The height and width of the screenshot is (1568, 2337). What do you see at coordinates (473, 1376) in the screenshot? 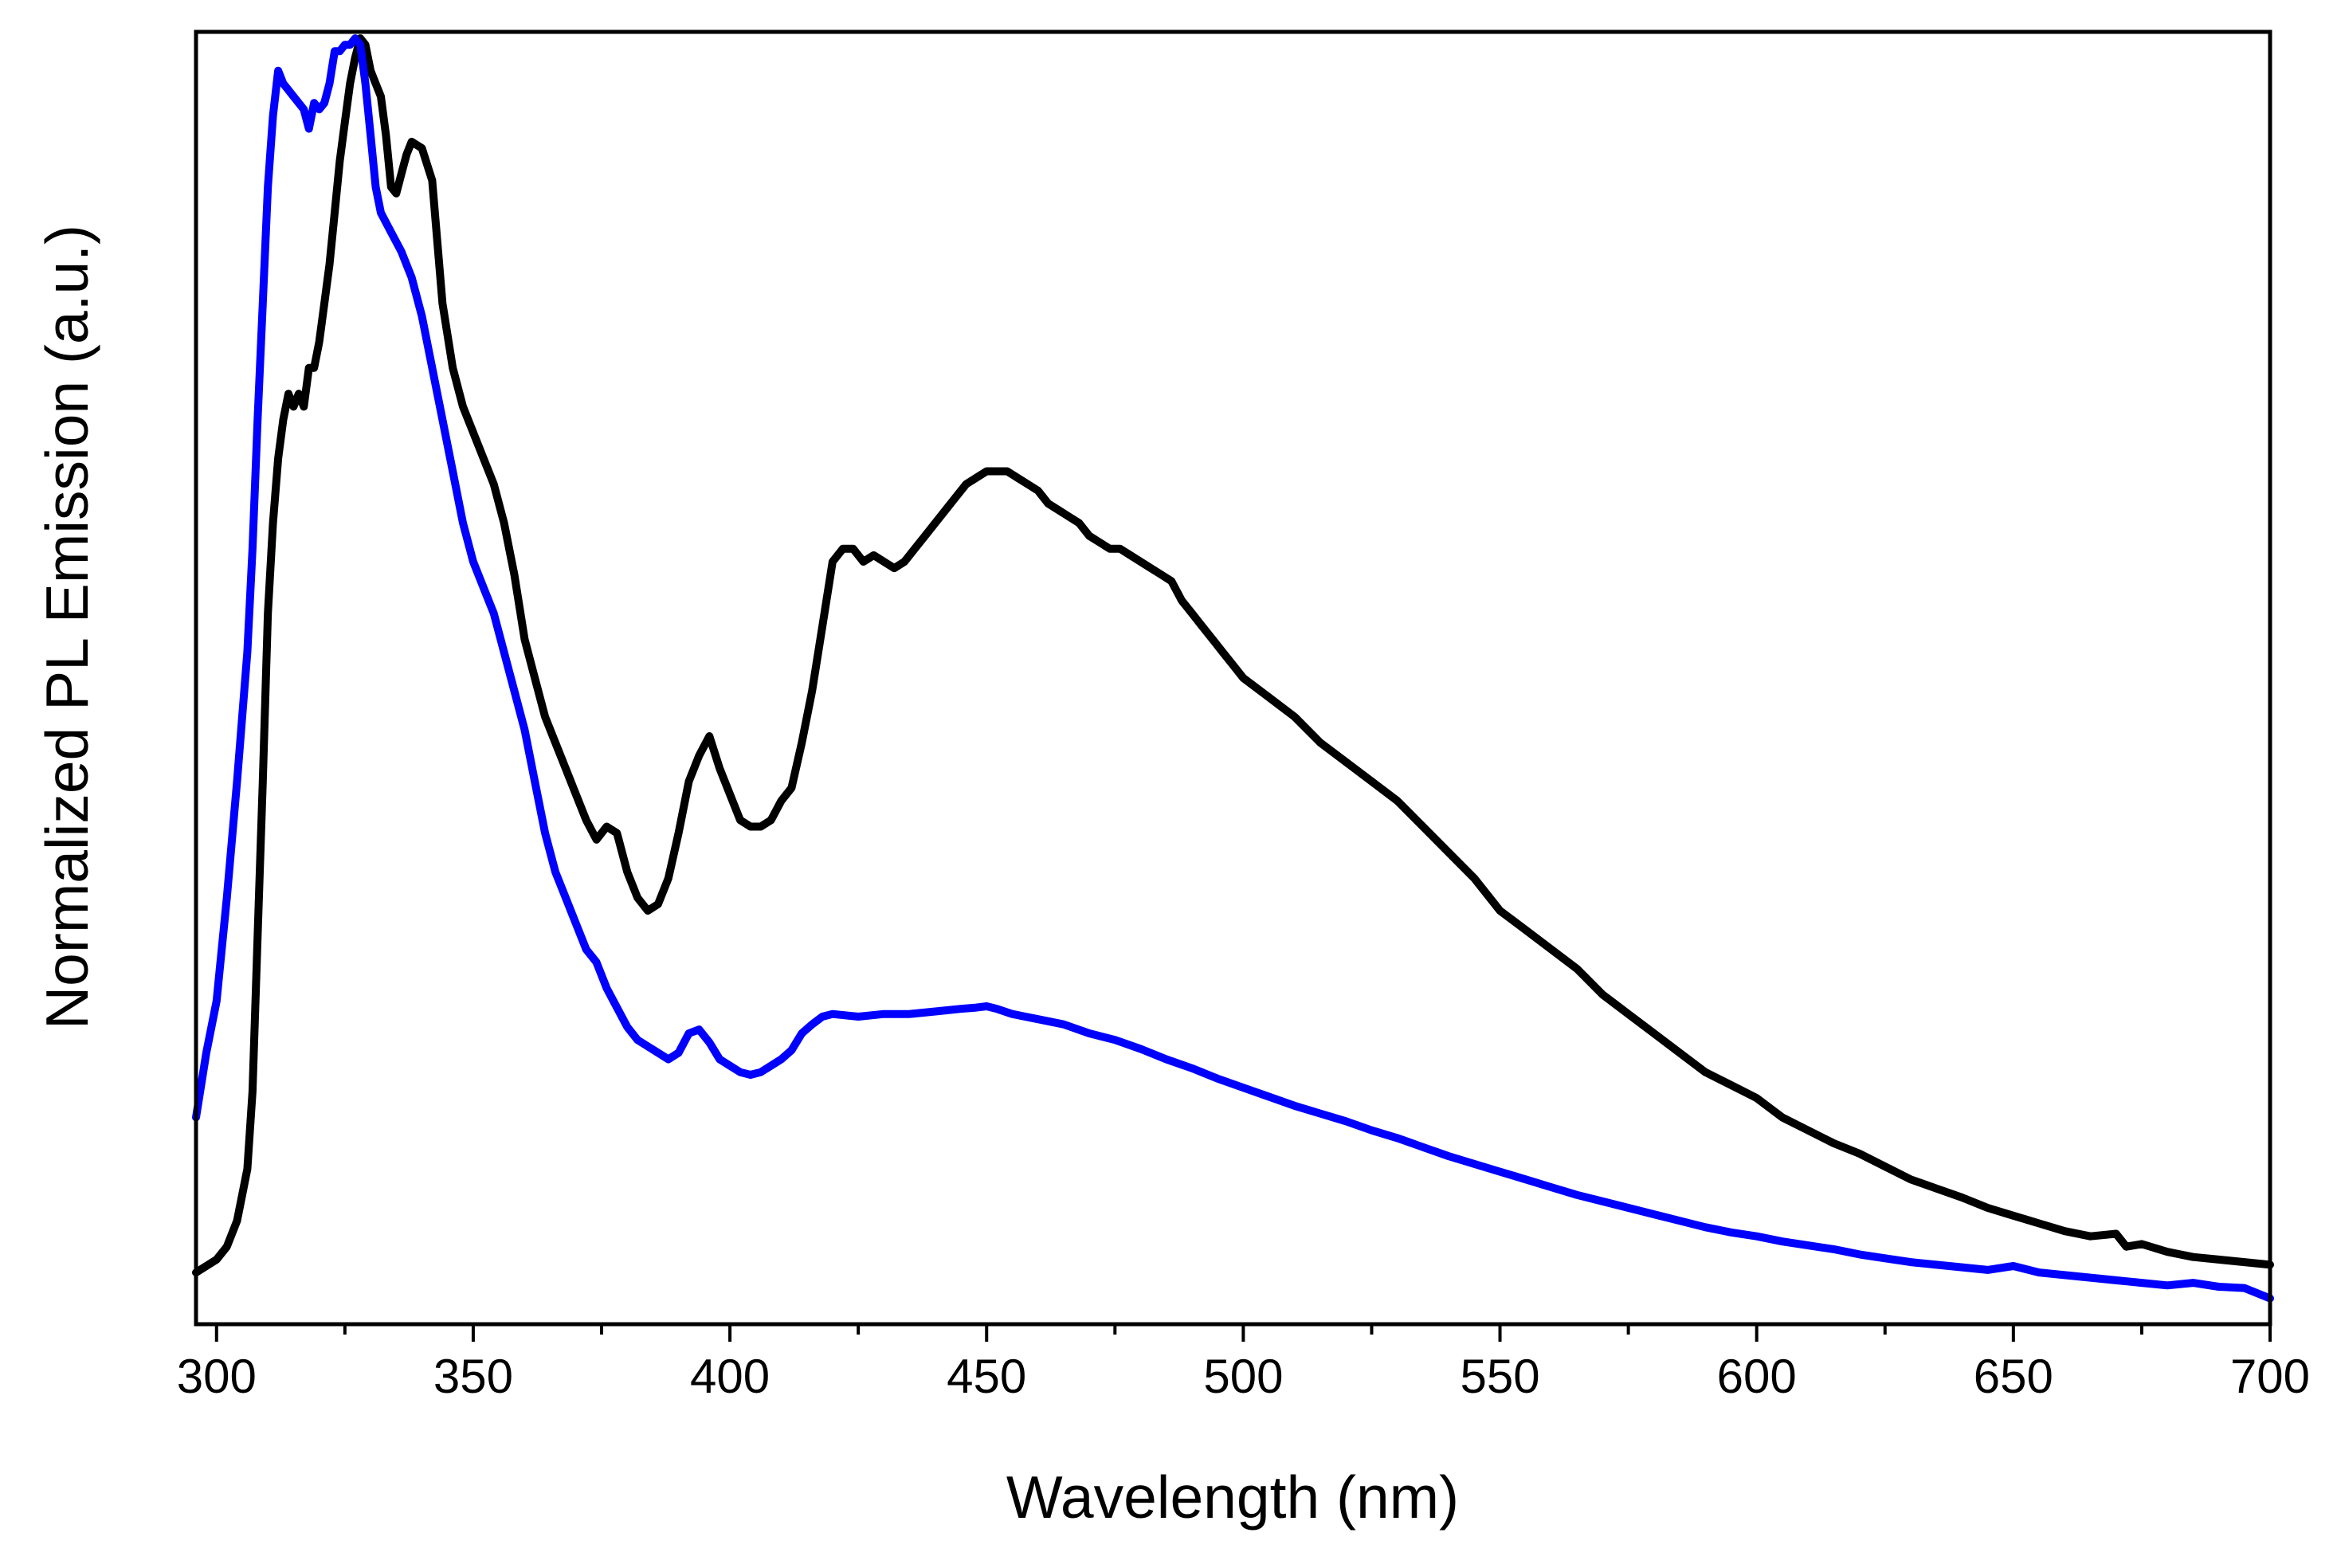
I see `x-tick-label: 350` at bounding box center [473, 1376].